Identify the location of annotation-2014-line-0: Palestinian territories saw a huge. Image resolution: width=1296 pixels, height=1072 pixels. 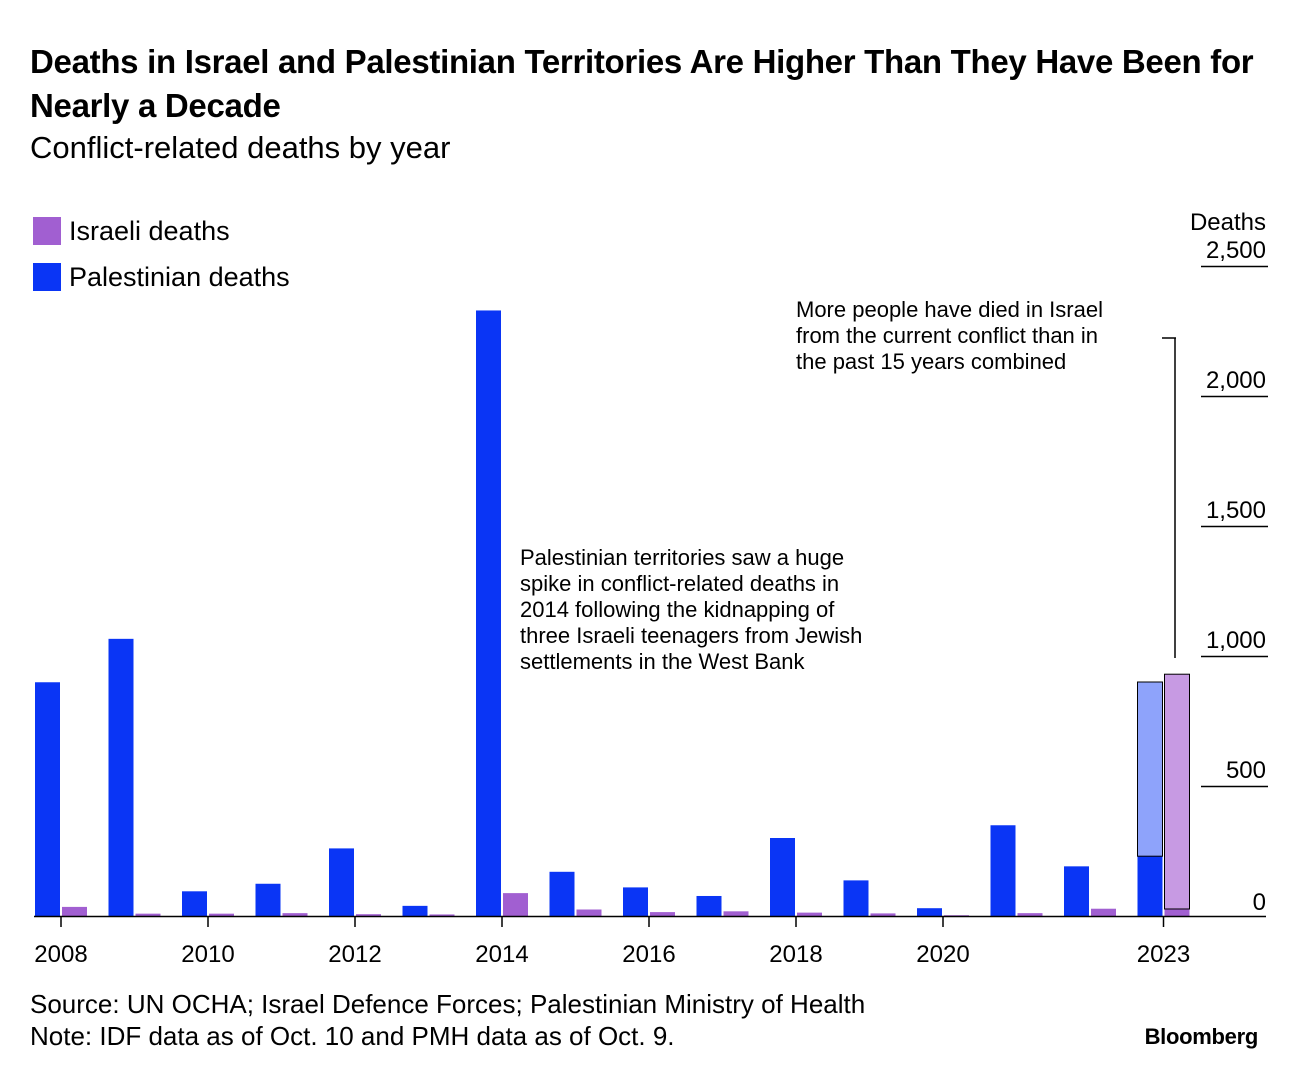
(682, 557).